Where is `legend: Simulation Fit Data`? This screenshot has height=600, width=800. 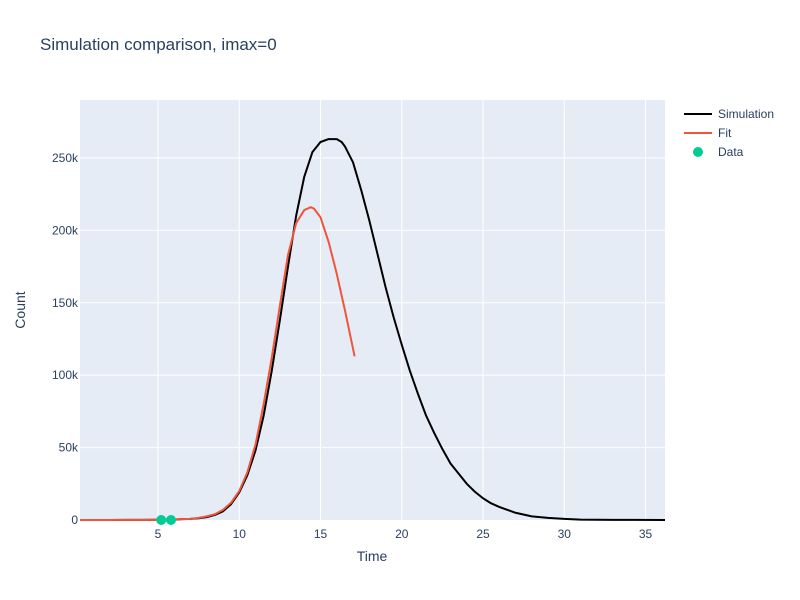 legend: Simulation Fit Data is located at coordinates (729, 133).